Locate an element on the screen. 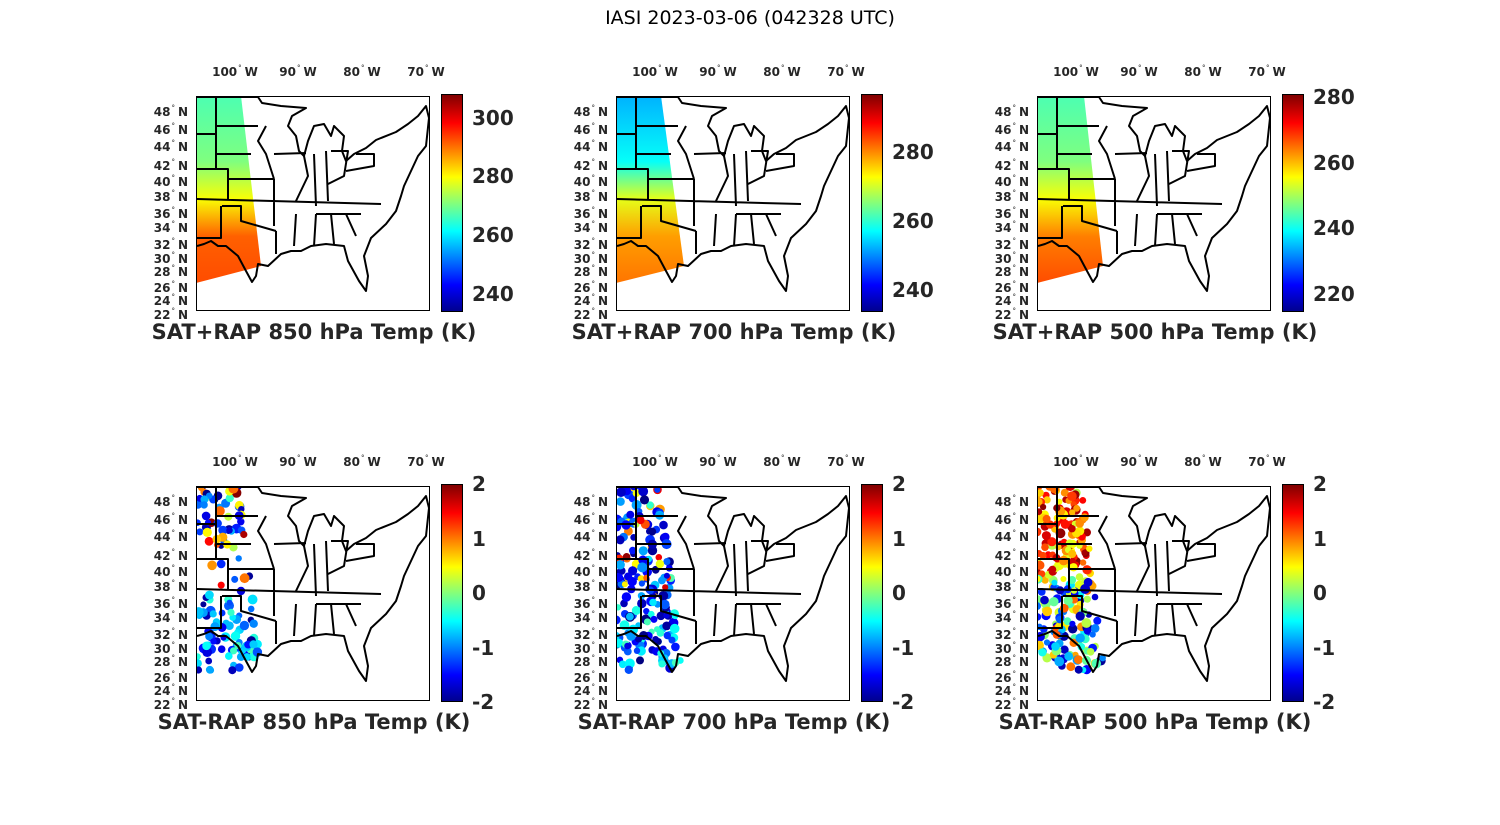 The height and width of the screenshot is (825, 1500). panel-title: SAT+RAP 500 hPa Temp (K) is located at coordinates (1155, 332).